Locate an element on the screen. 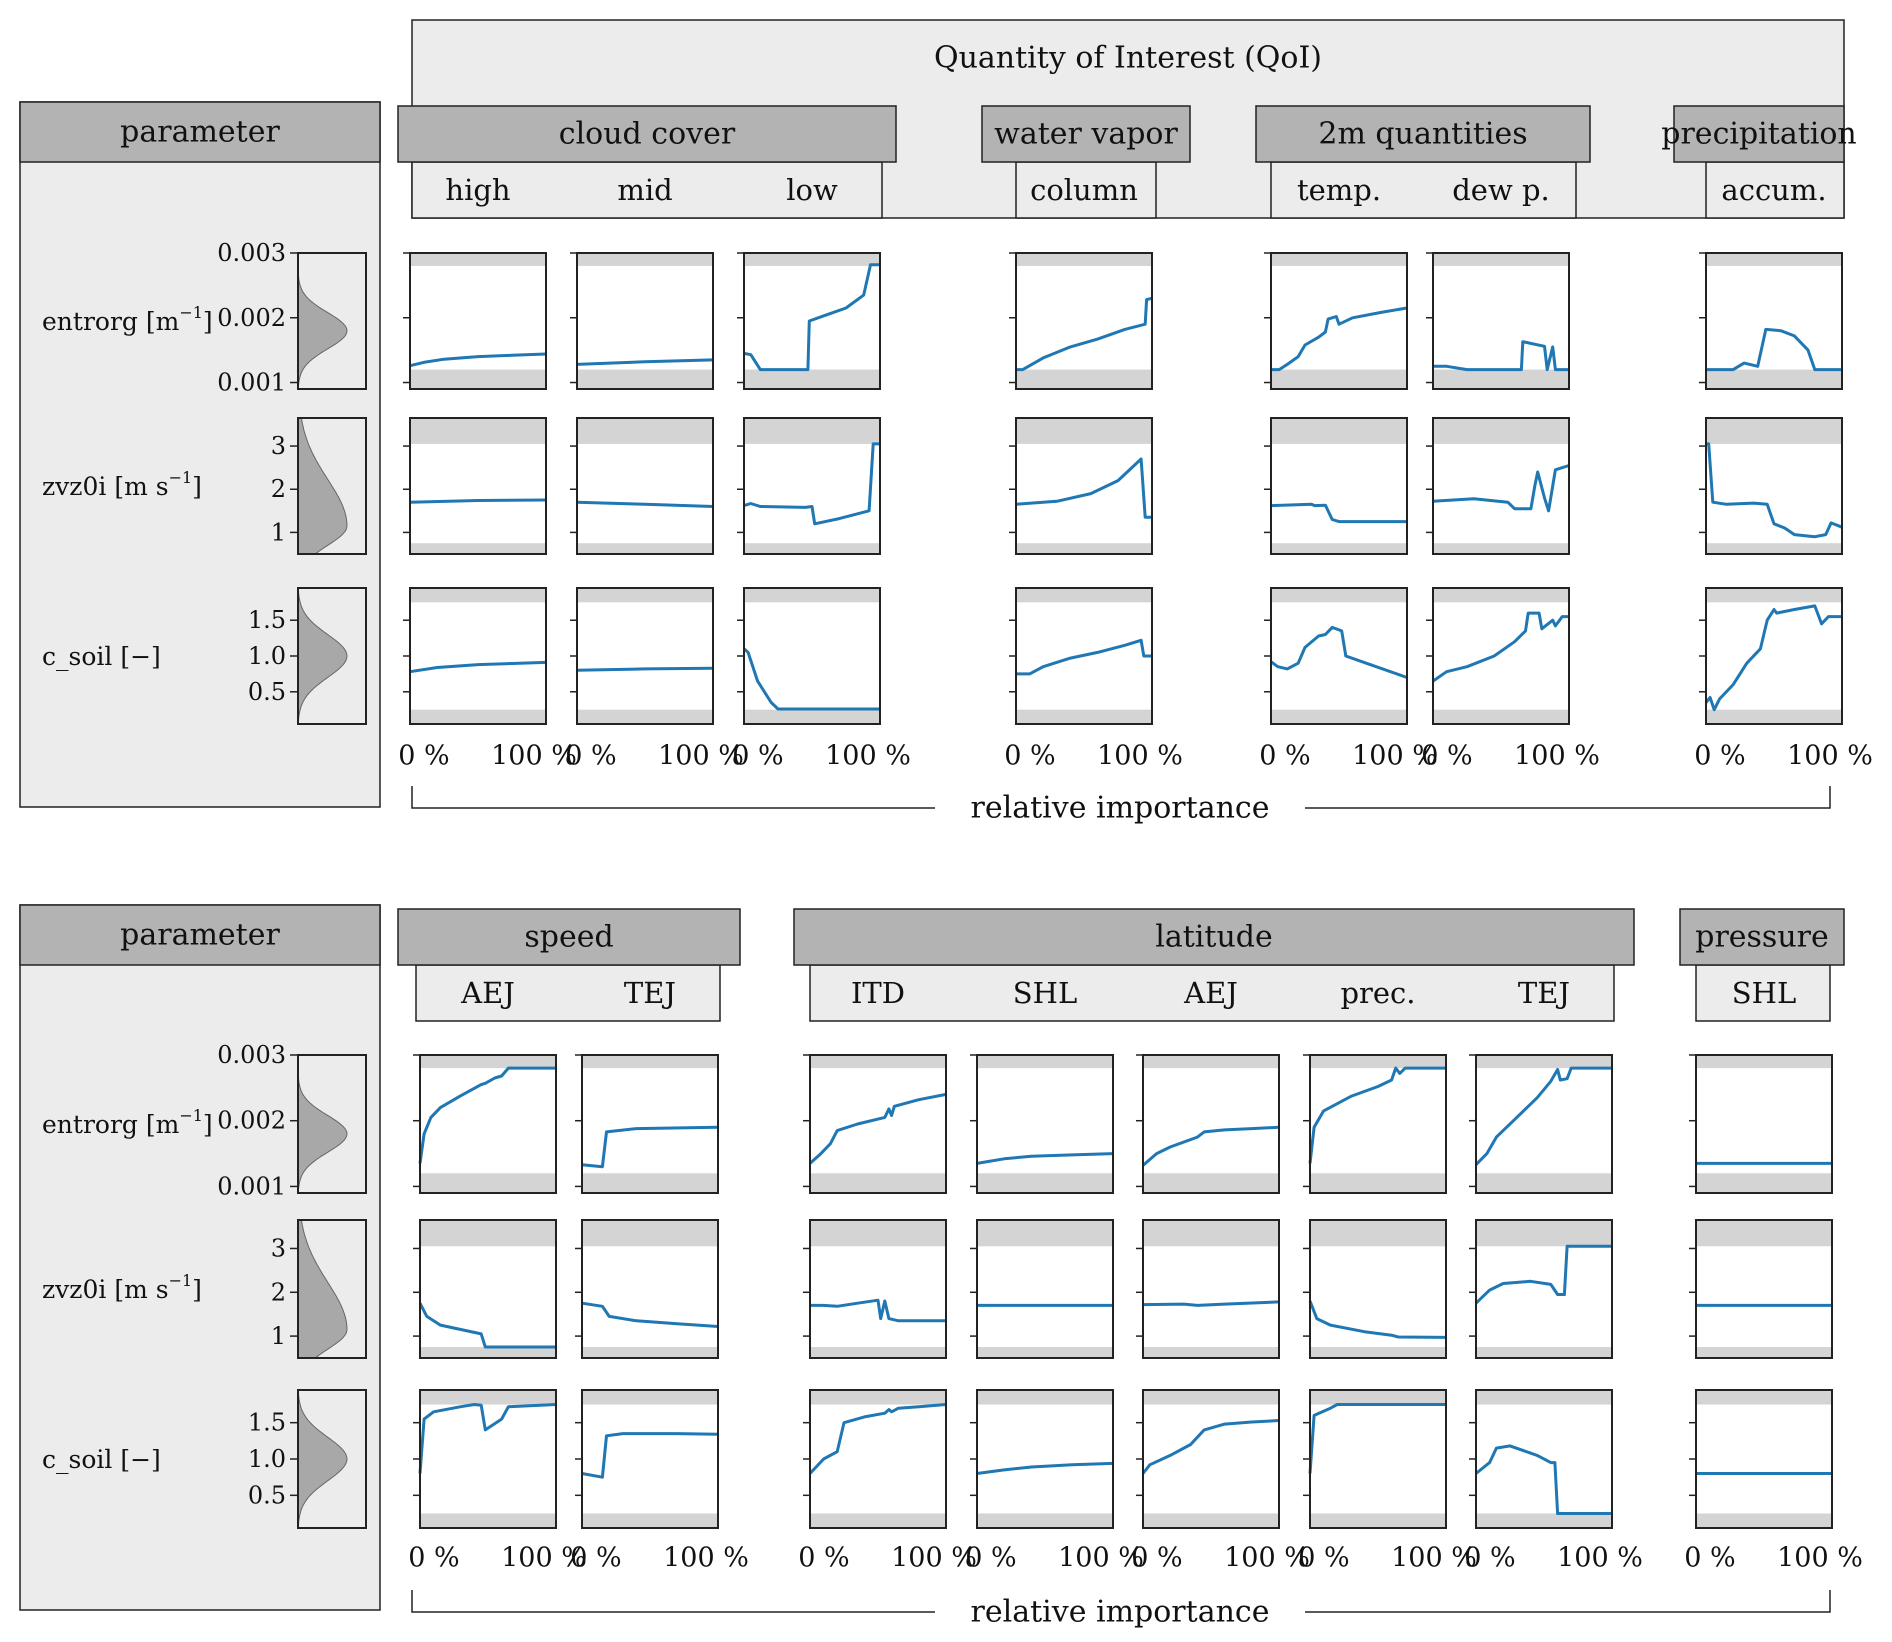 The image size is (1892, 1642). f1-panel-2-0-1-shade-top is located at coordinates (1339, 431).